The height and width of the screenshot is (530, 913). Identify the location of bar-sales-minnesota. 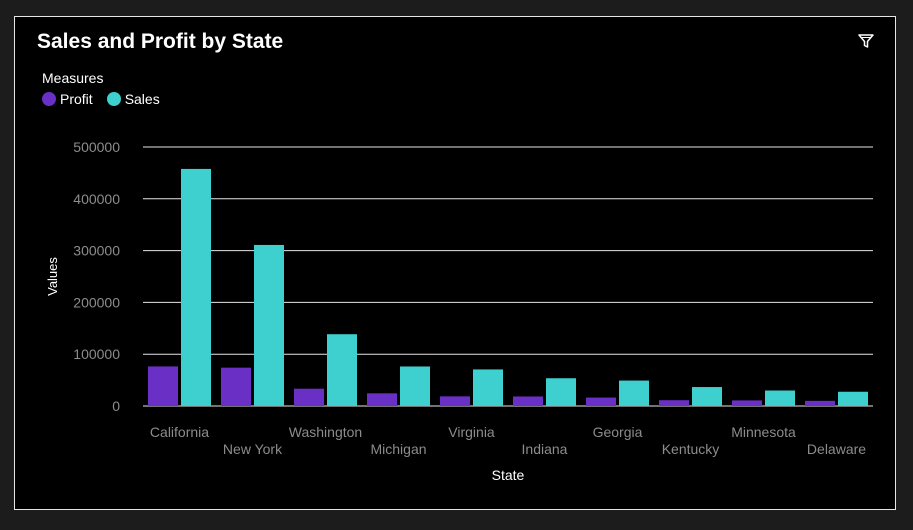
(780, 398).